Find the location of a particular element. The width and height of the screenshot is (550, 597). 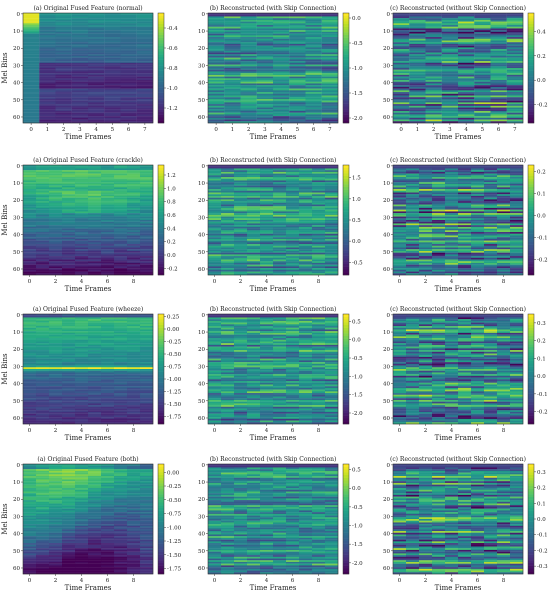

panel-2-xtick-label: 6 is located at coordinates (314, 130).